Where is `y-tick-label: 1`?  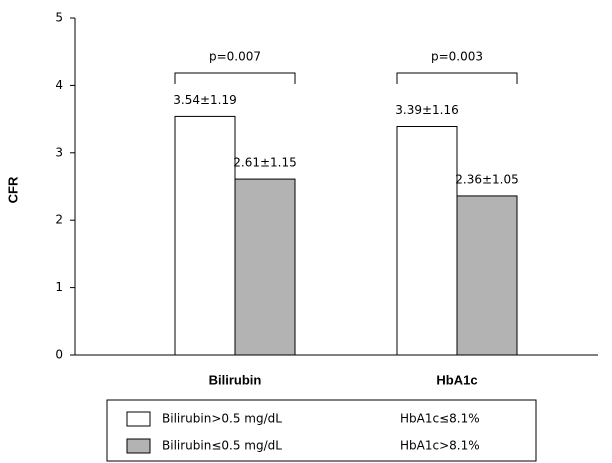
y-tick-label: 1 is located at coordinates (59, 287).